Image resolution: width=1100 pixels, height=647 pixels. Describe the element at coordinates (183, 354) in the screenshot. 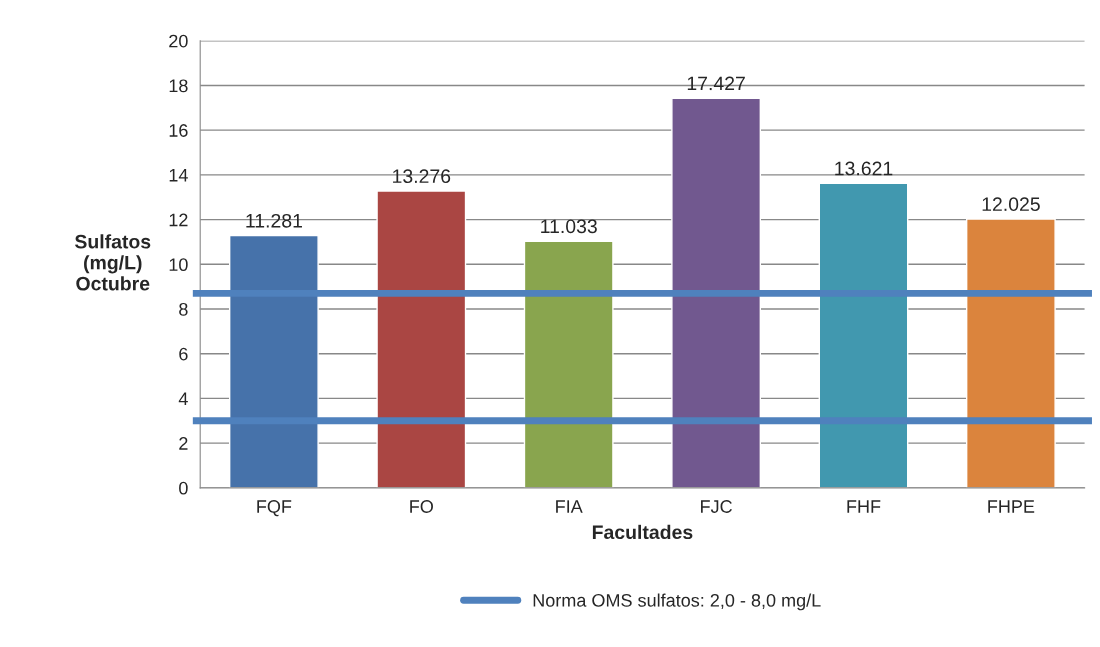

I see `y-tick-label: 6` at that location.